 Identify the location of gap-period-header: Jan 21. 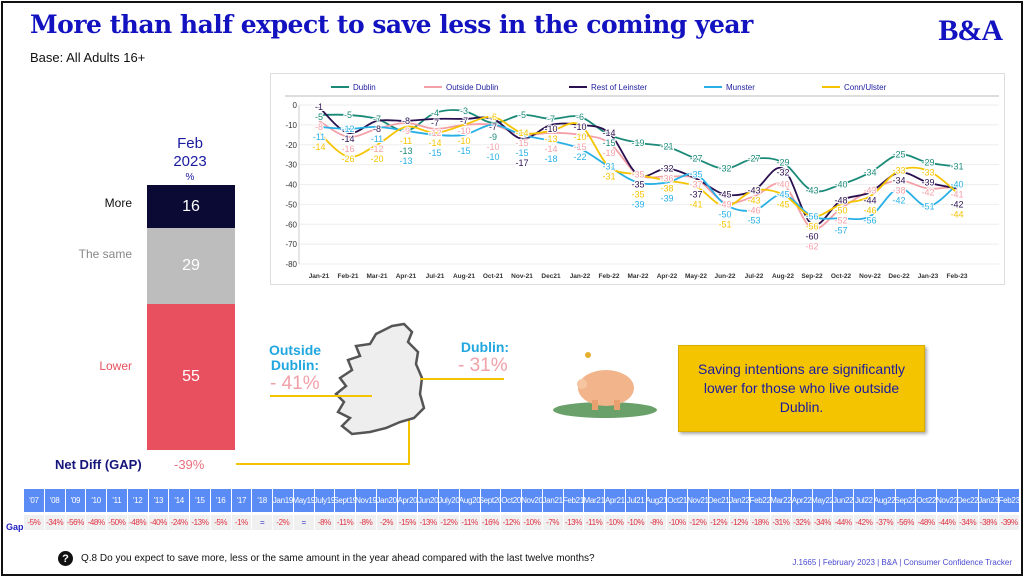
(552, 500).